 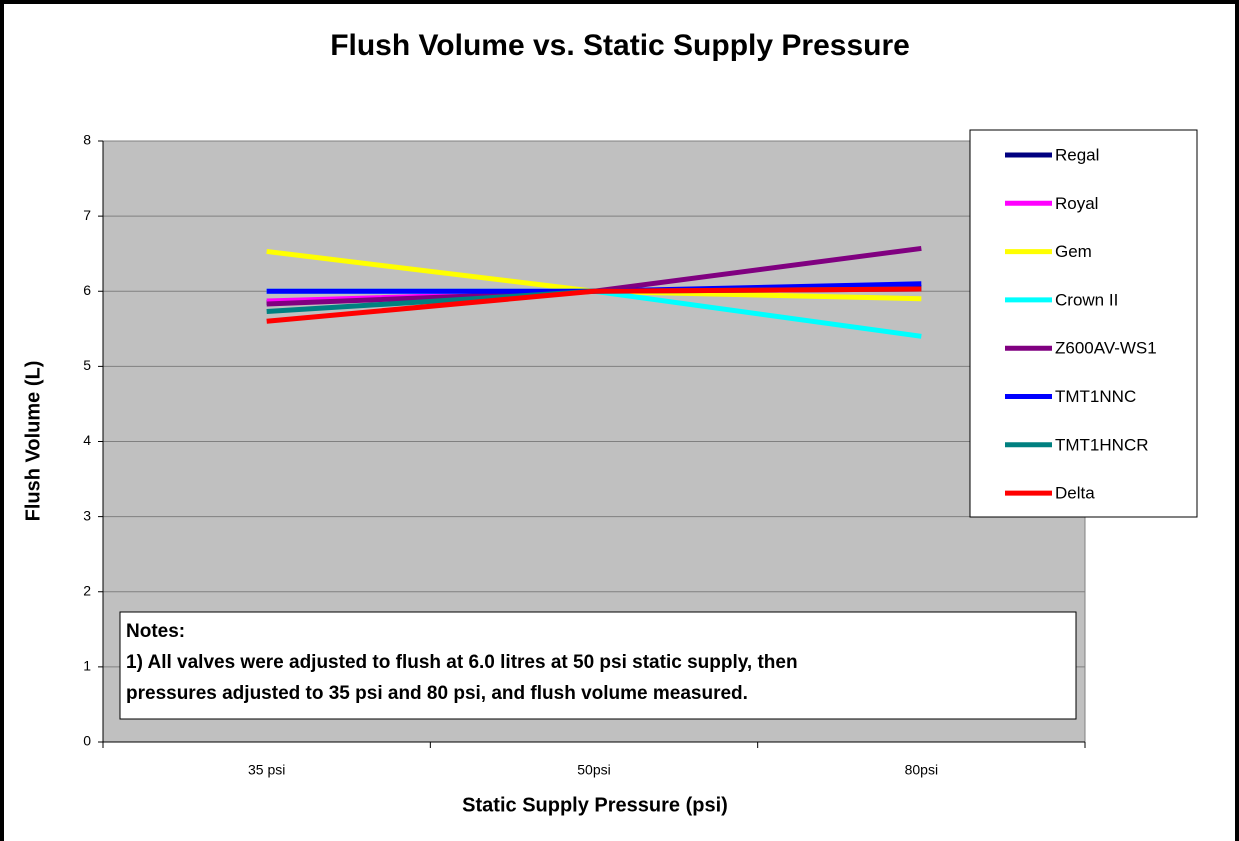 I want to click on notes-box, so click(x=598, y=665).